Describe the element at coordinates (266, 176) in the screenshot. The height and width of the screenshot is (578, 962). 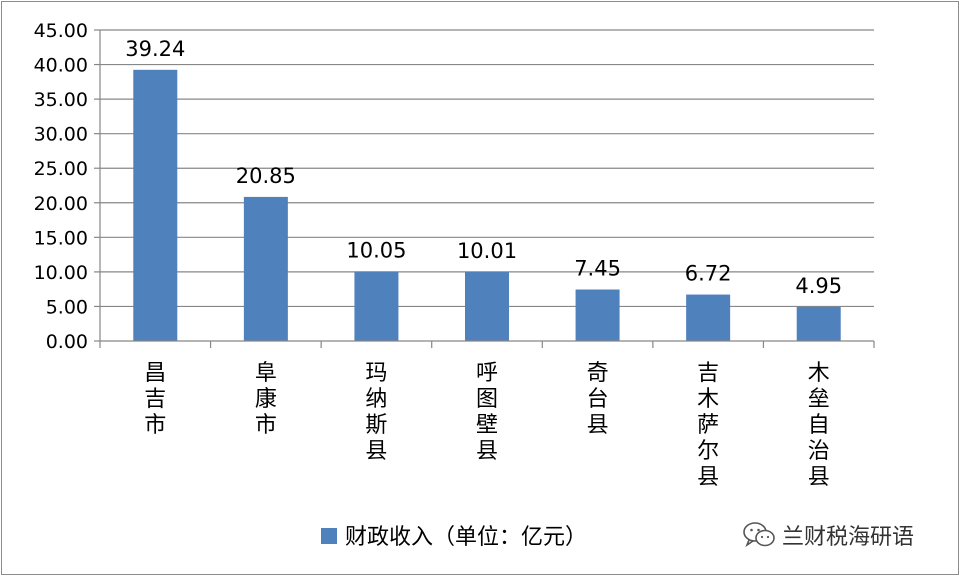
I see `data-label: 20.85` at that location.